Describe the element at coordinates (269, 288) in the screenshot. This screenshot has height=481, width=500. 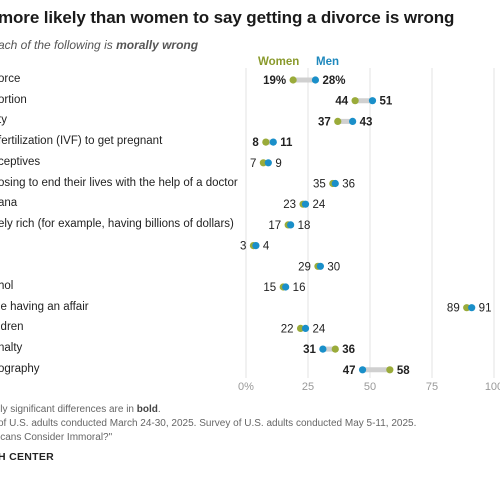
I see `value-label-low: 15` at that location.